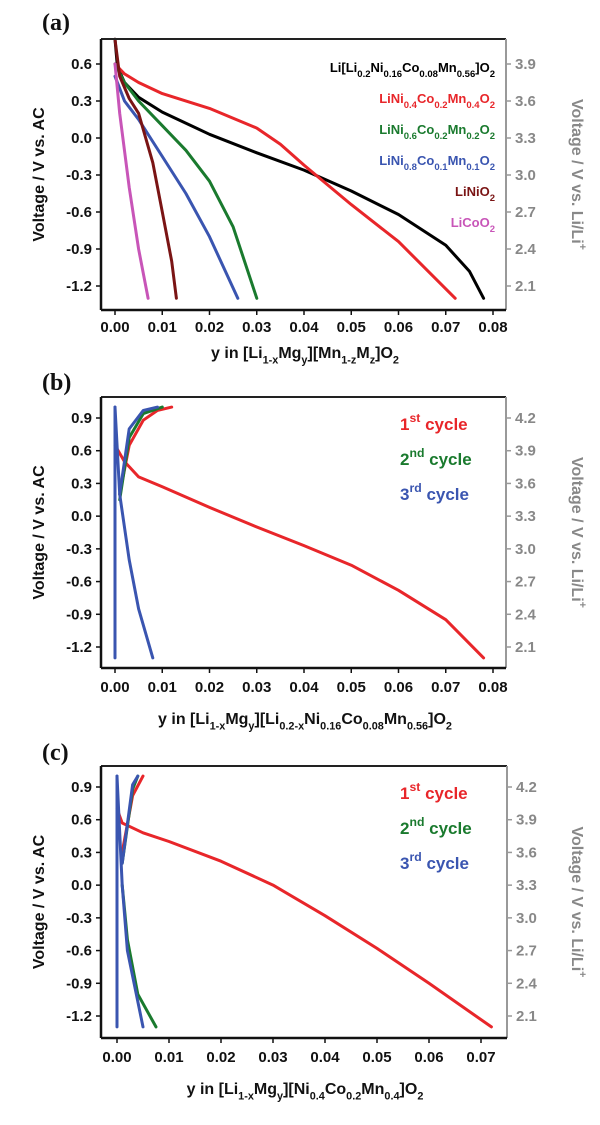 The image size is (600, 1125). I want to click on legend-entry: LiNi0.4Co0.2Mn0.4O2, so click(437, 101).